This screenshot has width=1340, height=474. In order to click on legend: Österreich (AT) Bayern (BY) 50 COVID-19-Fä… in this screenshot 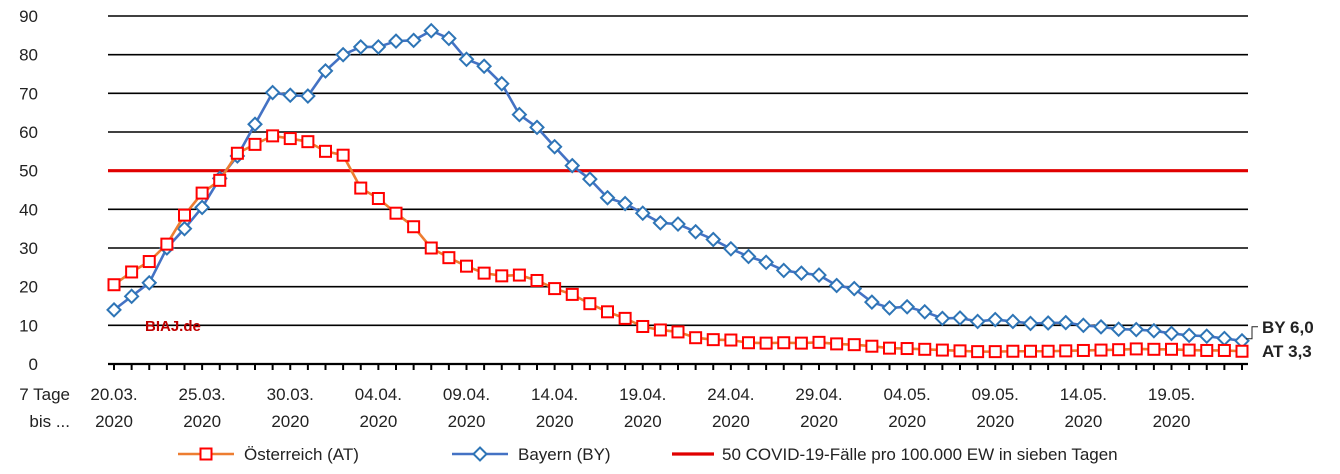, I will do `click(648, 454)`.